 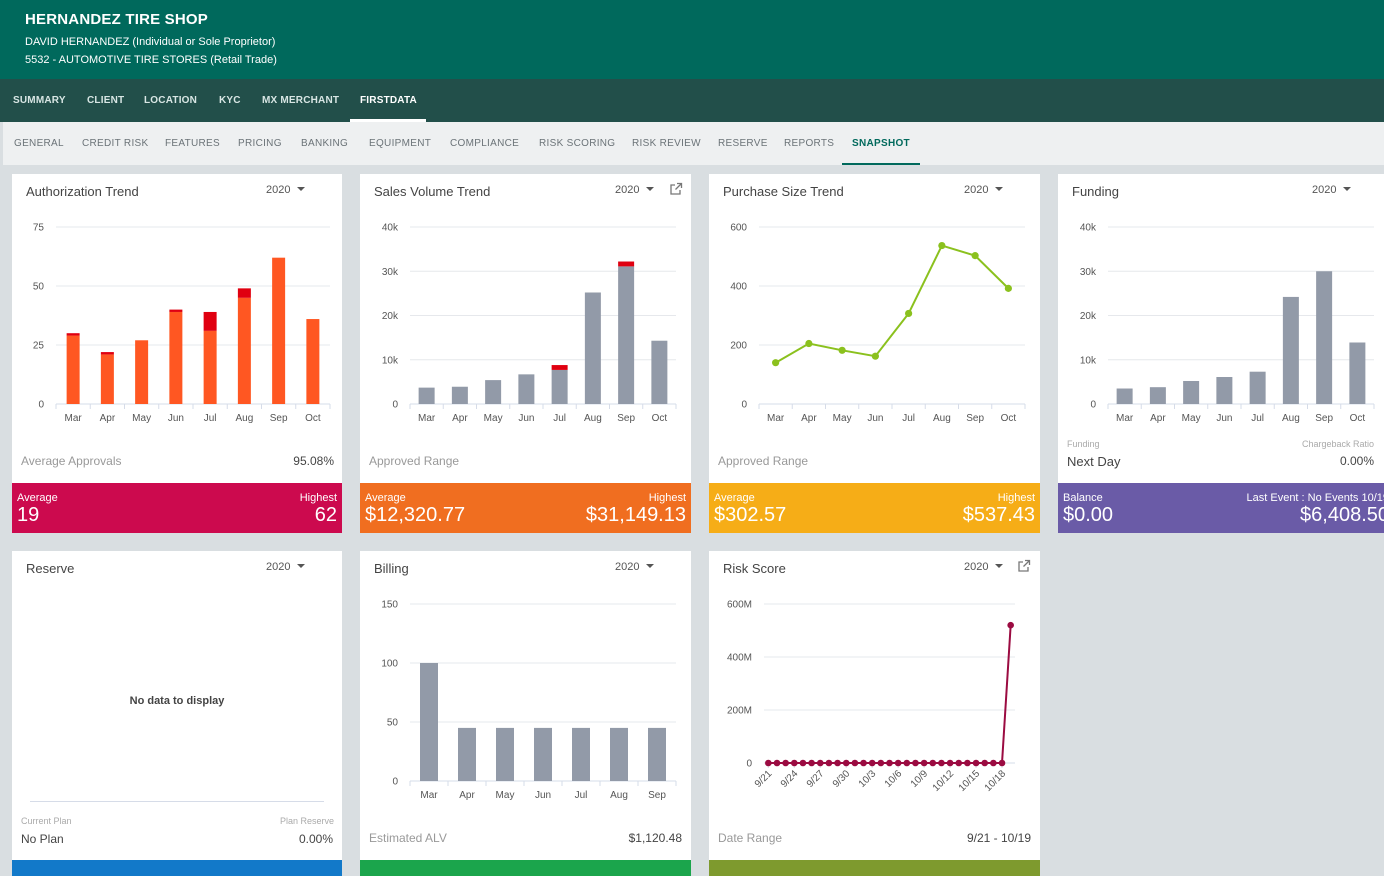 What do you see at coordinates (400, 143) in the screenshot?
I see `subtab-equipment: EQUIPMENT` at bounding box center [400, 143].